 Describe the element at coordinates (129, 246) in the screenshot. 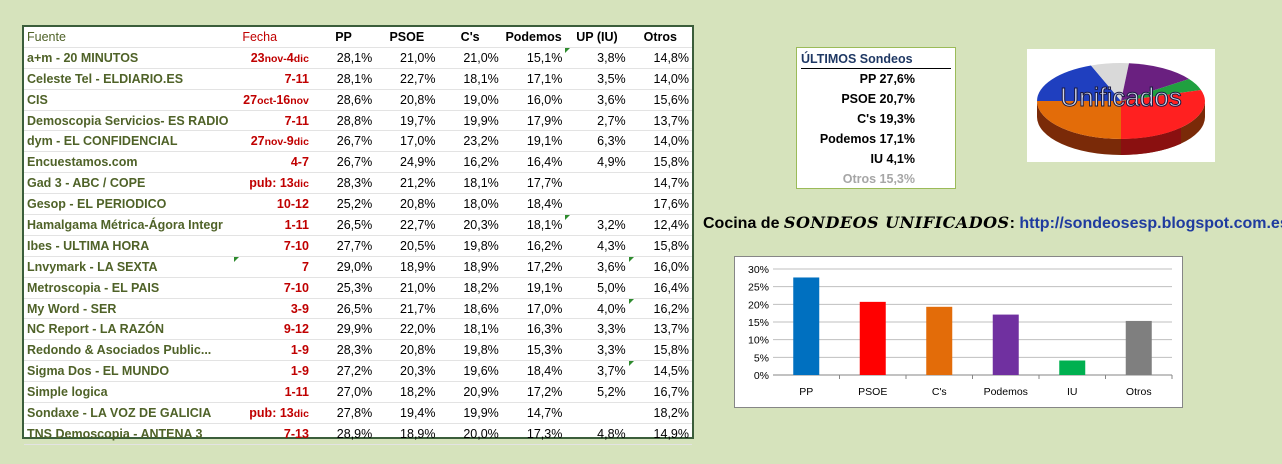

I see `cell-fuente: Ibes - ULTIMA HORA` at that location.